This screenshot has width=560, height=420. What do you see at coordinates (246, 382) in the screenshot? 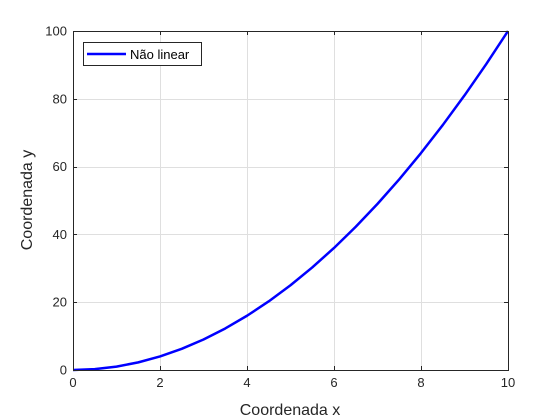
I see `x-tick-label: 4` at bounding box center [246, 382].